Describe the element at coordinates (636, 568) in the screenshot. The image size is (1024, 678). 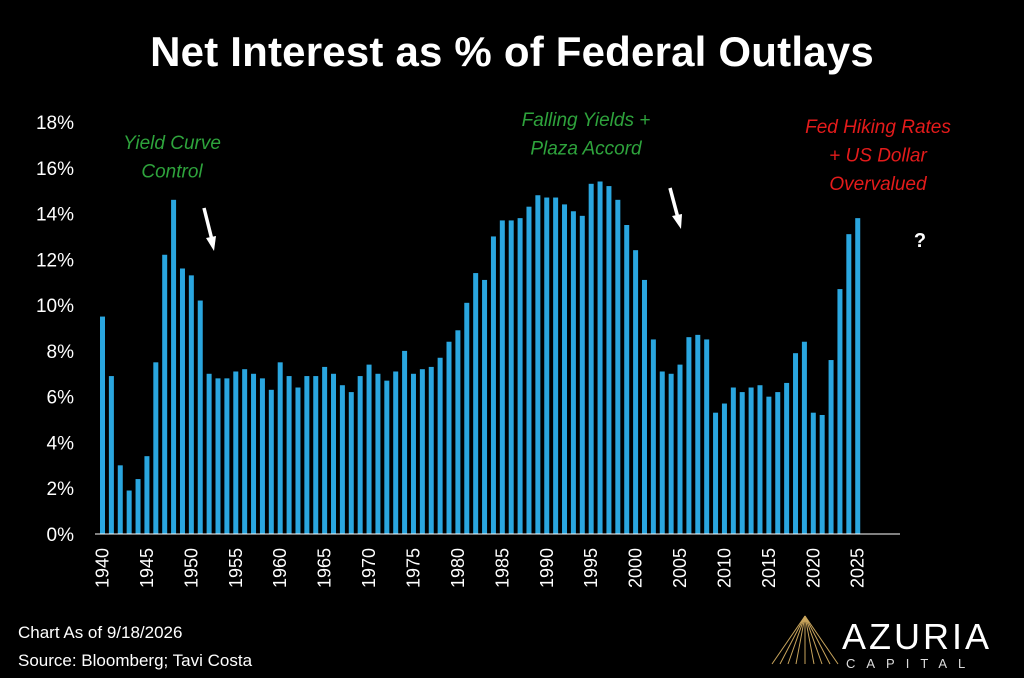
I see `x-tick-label: 2000` at that location.